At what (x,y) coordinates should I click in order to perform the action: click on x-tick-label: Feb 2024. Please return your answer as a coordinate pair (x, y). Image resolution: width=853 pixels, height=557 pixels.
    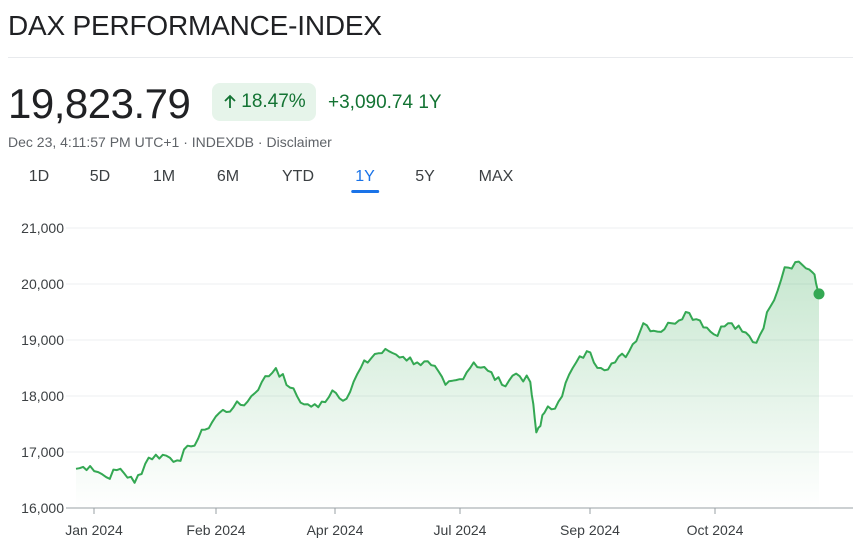
    Looking at the image, I should click on (215, 530).